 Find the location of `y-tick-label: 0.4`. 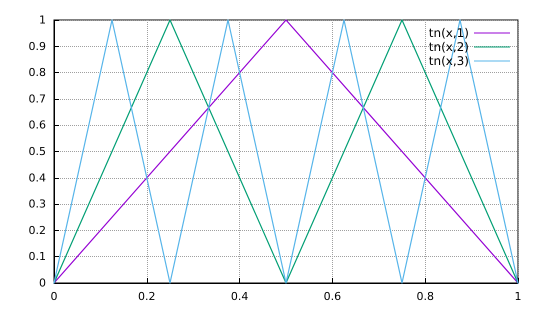

y-tick-label: 0.4 is located at coordinates (37, 177).